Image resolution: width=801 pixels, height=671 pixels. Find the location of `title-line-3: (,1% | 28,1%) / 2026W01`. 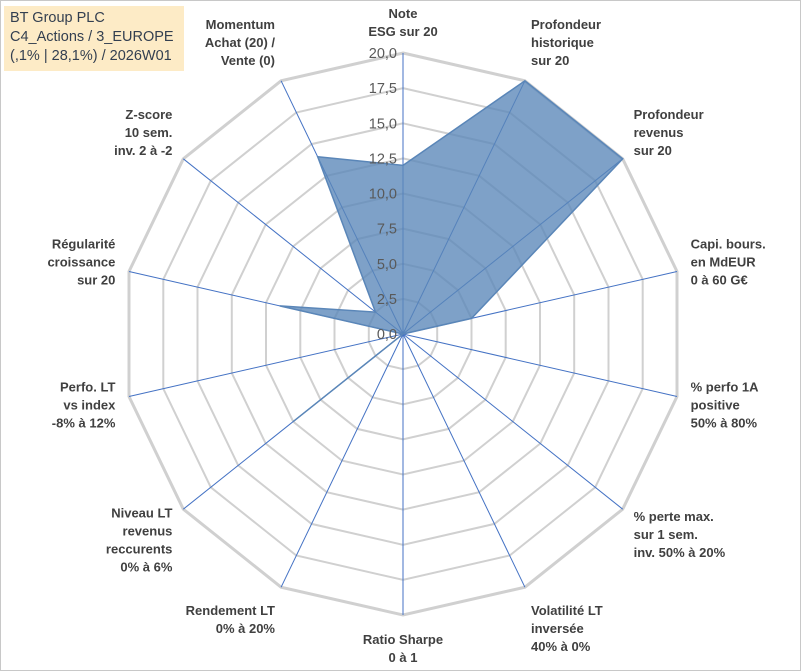

title-line-3: (,1% | 28,1%) / 2026W01 is located at coordinates (91, 56).